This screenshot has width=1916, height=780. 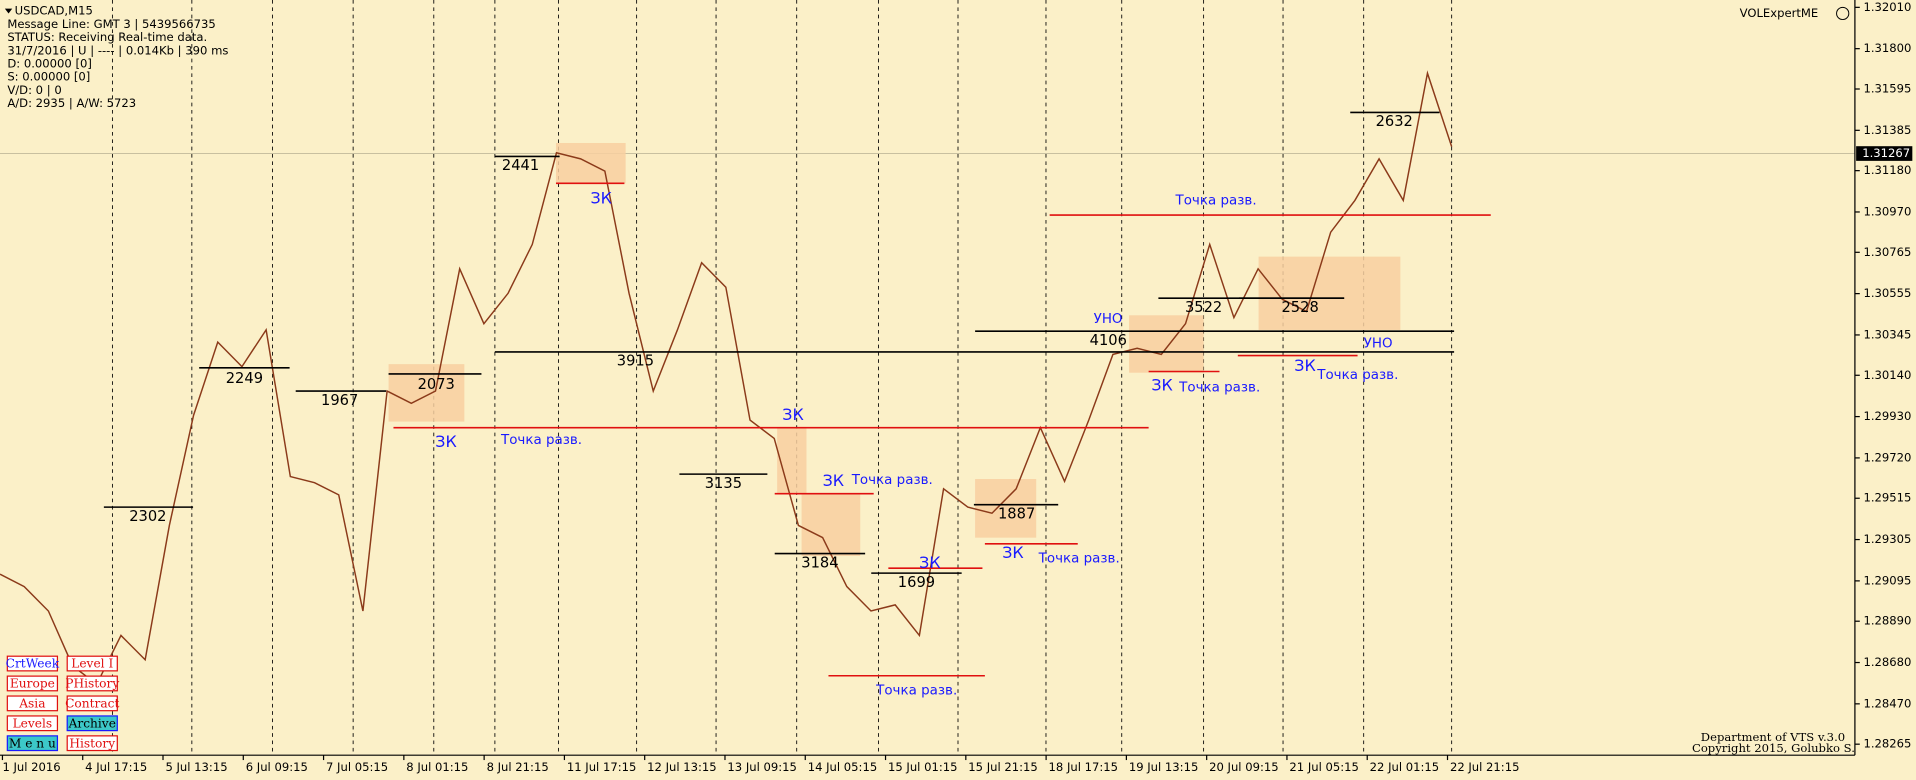 I want to click on button-label: CrtWeek, so click(x=33, y=664).